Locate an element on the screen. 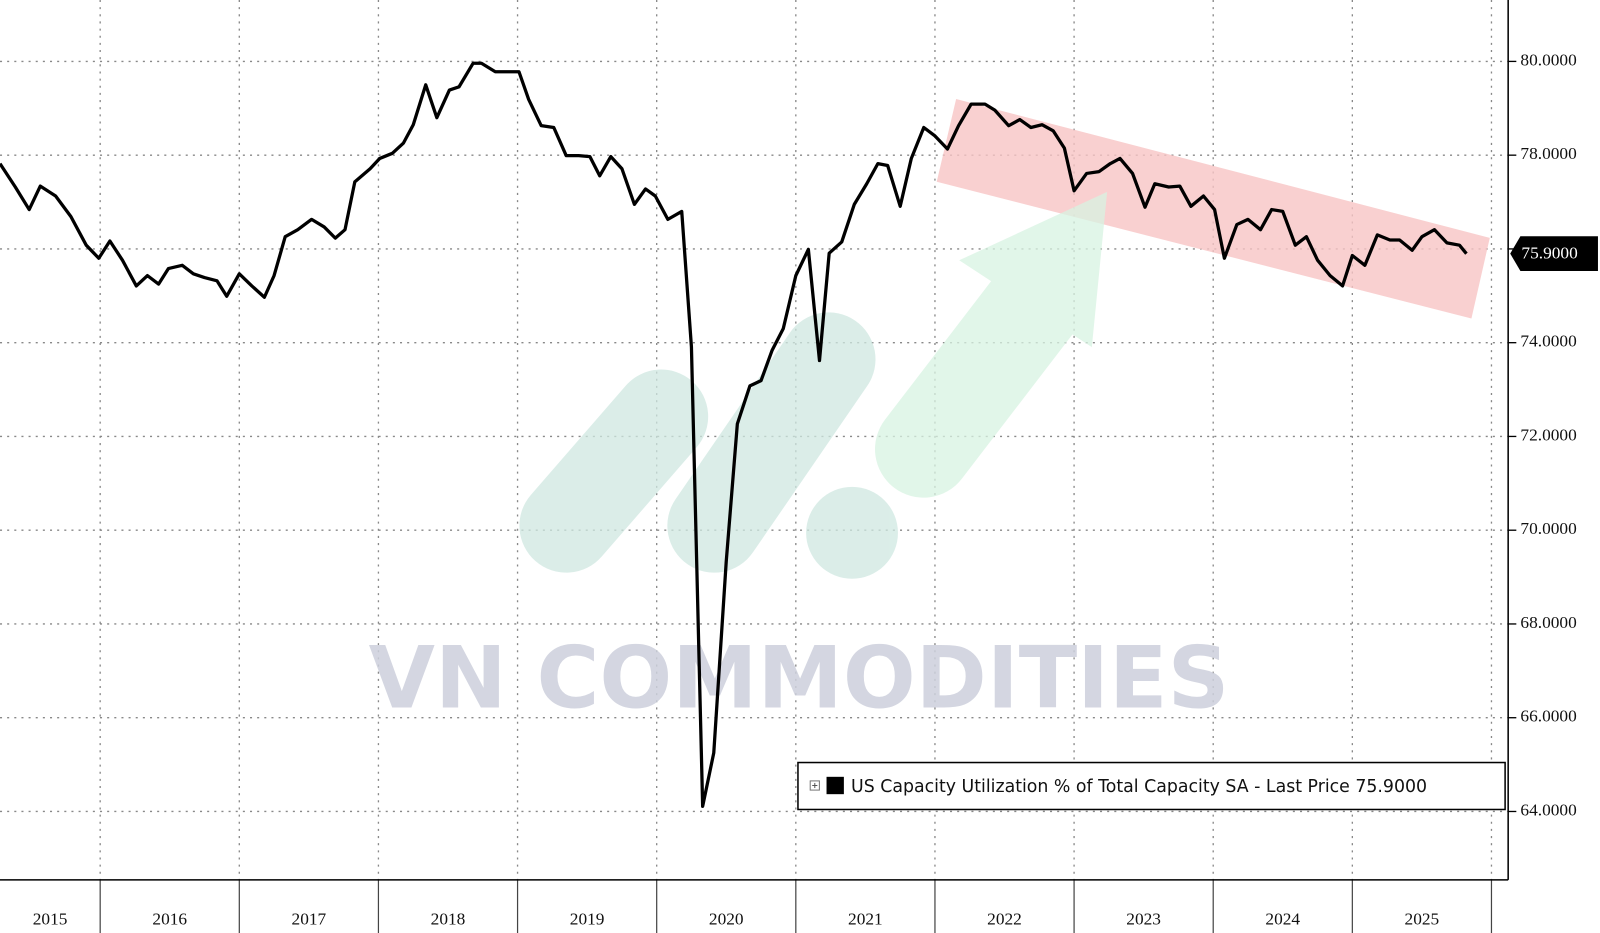 This screenshot has height=933, width=1600. x-tick-label: 2015 is located at coordinates (50, 919).